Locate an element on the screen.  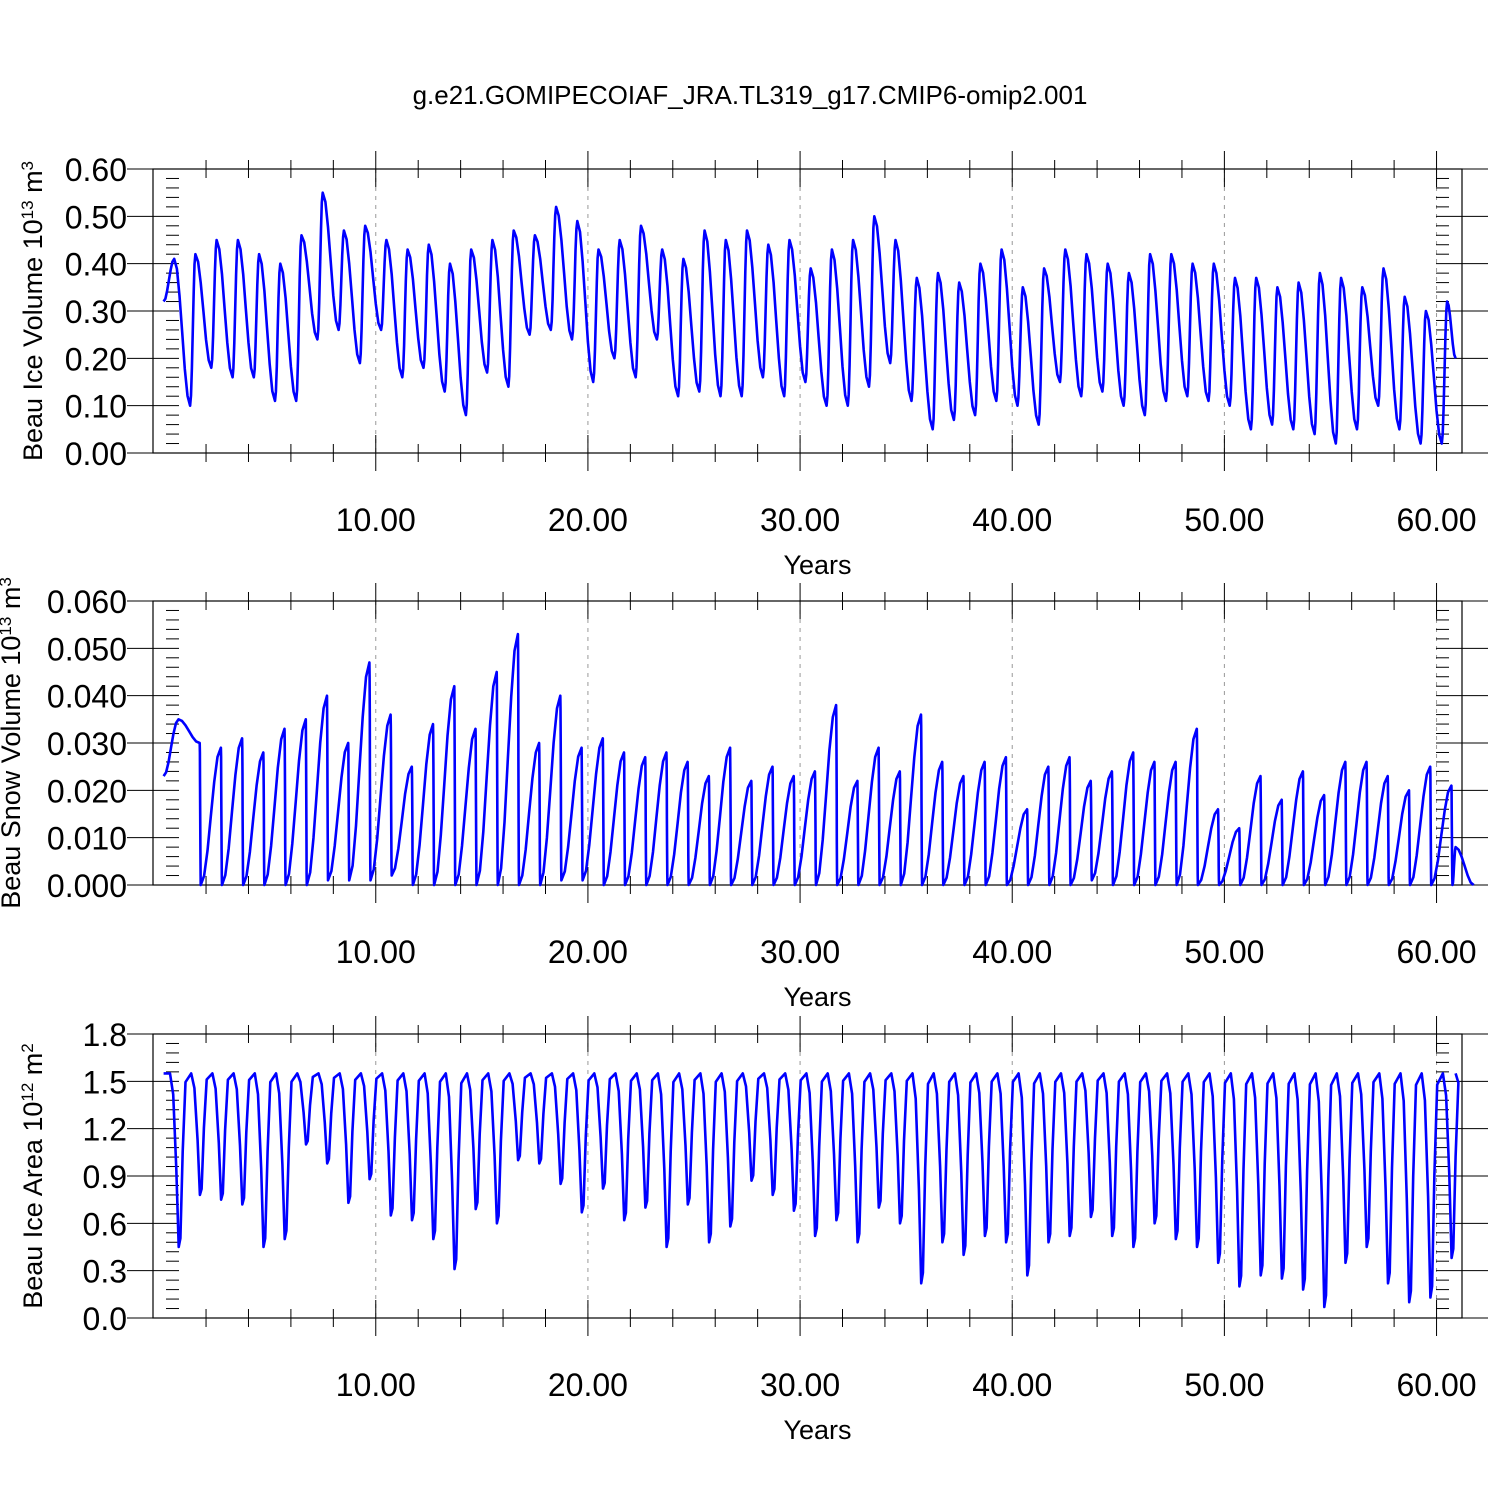
y-tick-label: 0.010 is located at coordinates (87, 839).